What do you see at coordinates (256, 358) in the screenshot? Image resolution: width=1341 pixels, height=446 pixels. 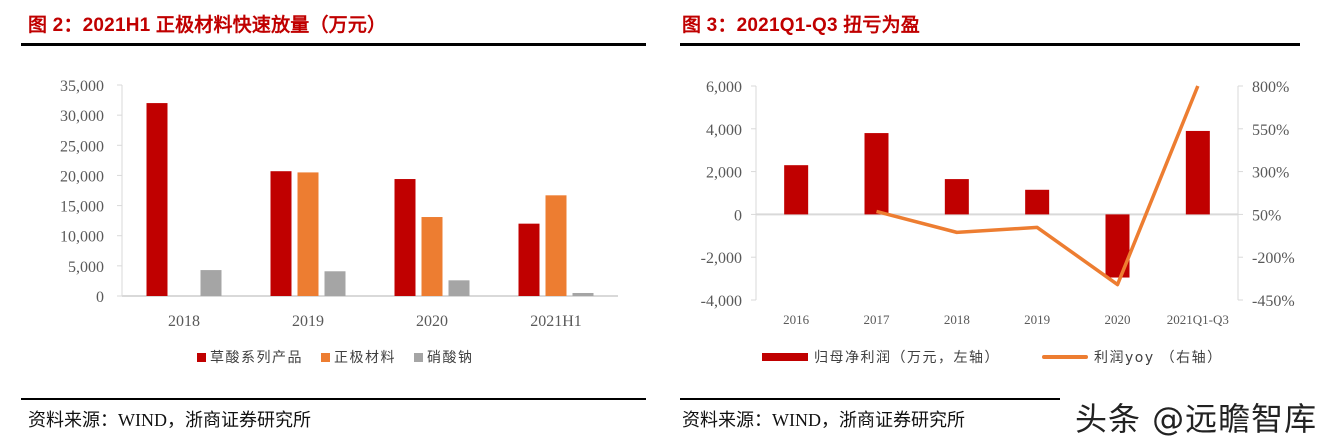 I see `legend-label: 草酸系列产品` at bounding box center [256, 358].